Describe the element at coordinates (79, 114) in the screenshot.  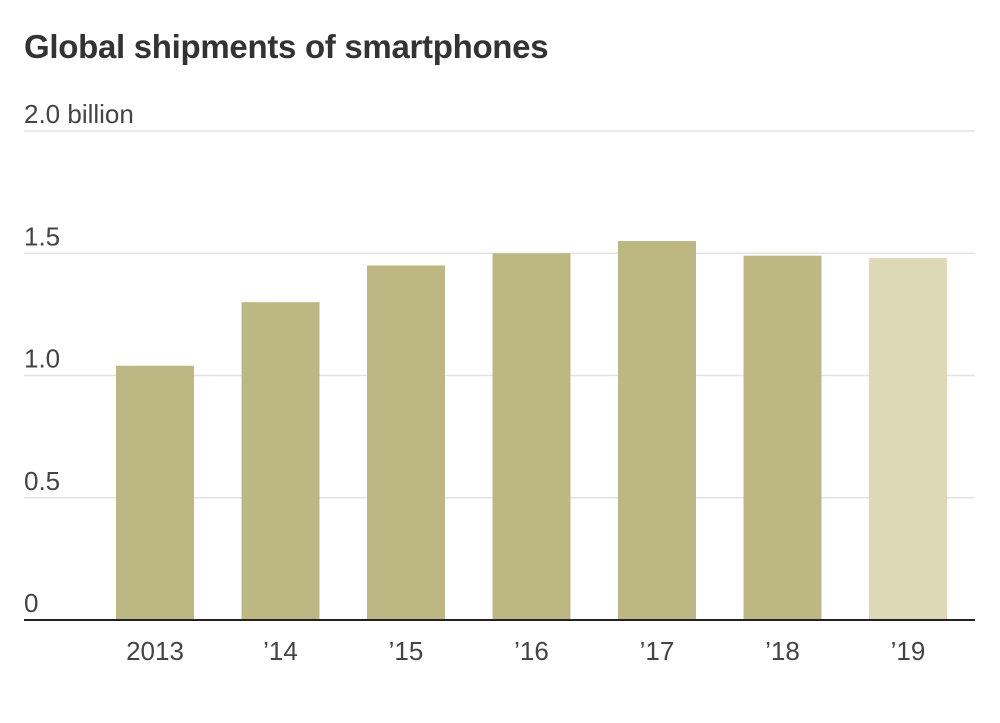
I see `y-tick-label: 2.0 billion` at that location.